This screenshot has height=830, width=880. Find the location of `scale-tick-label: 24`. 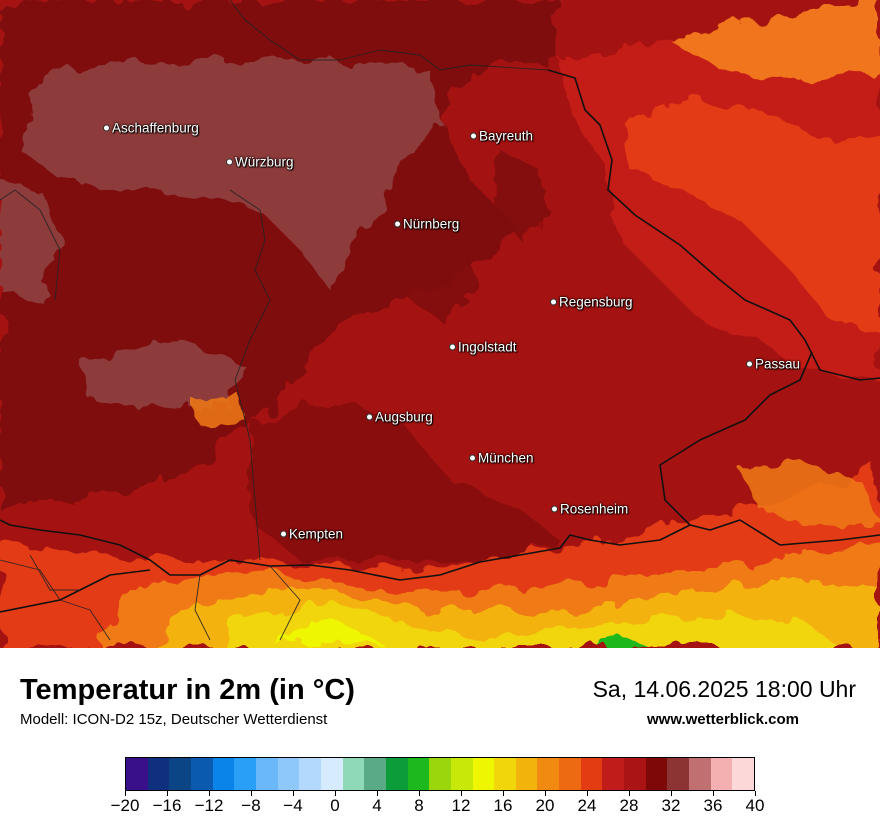

scale-tick-label: 24 is located at coordinates (587, 805).